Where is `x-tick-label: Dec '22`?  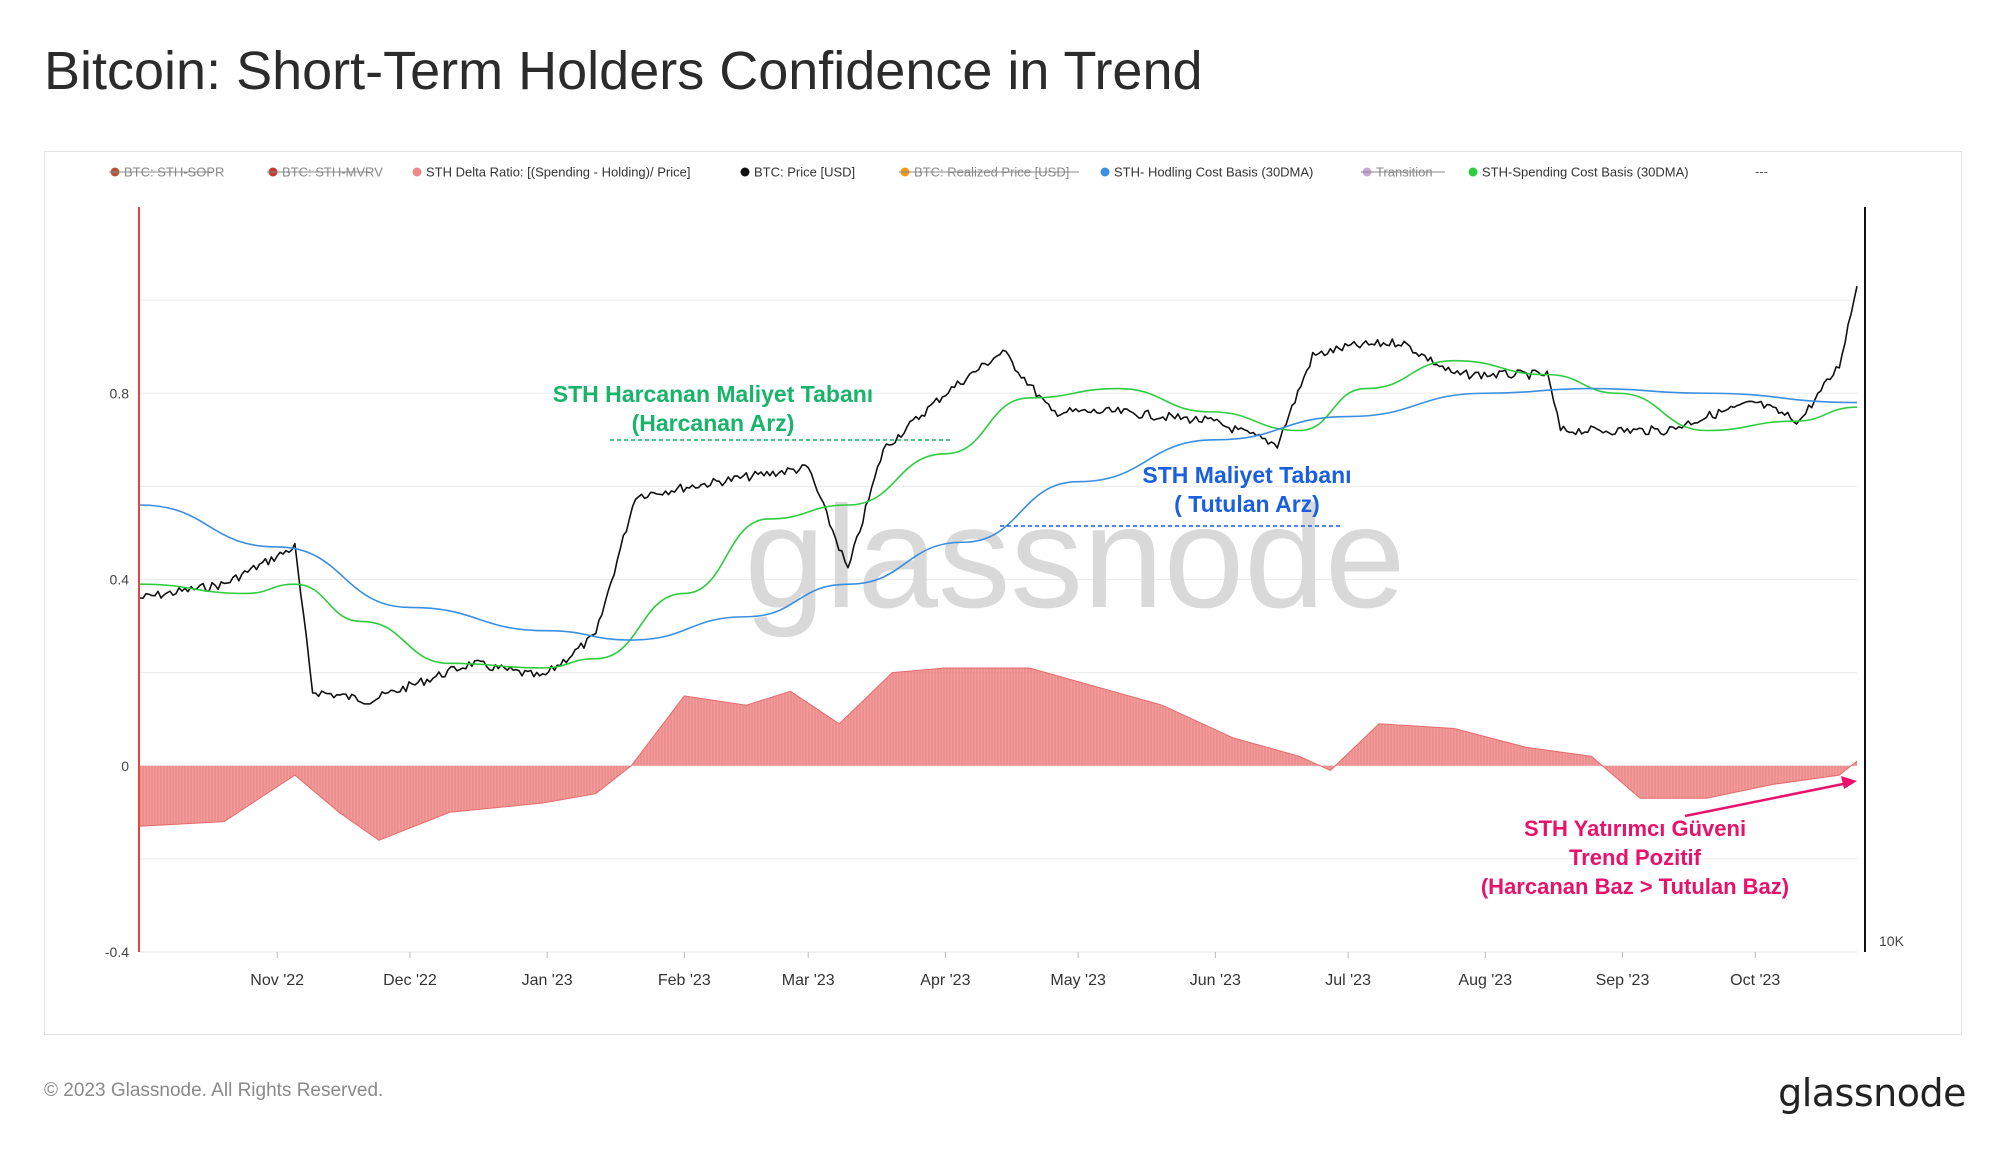 x-tick-label: Dec '22 is located at coordinates (410, 980).